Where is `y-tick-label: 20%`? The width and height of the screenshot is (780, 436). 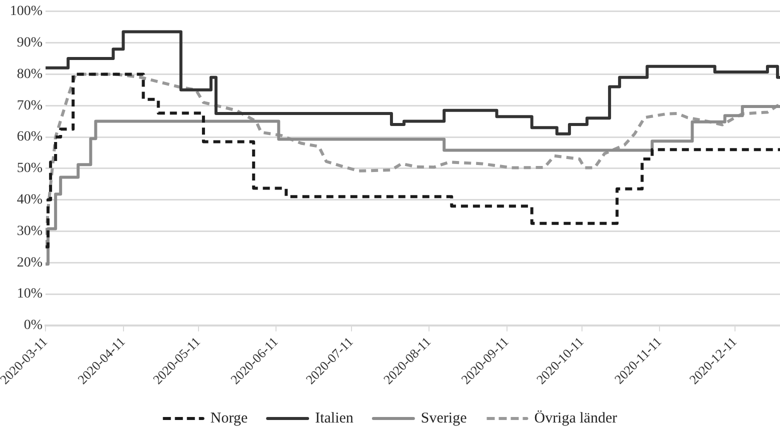
y-tick-label: 20% is located at coordinates (29, 262).